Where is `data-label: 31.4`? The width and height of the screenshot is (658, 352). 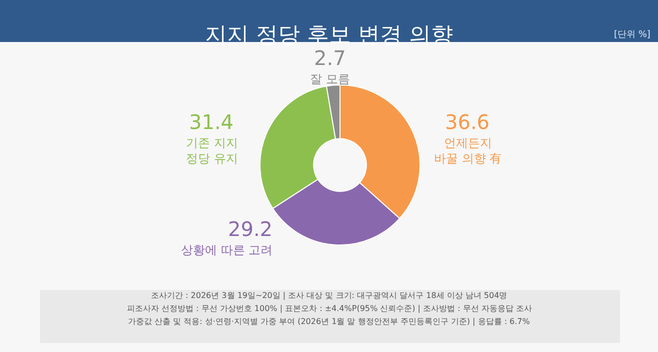
data-label: 31.4 is located at coordinates (211, 122).